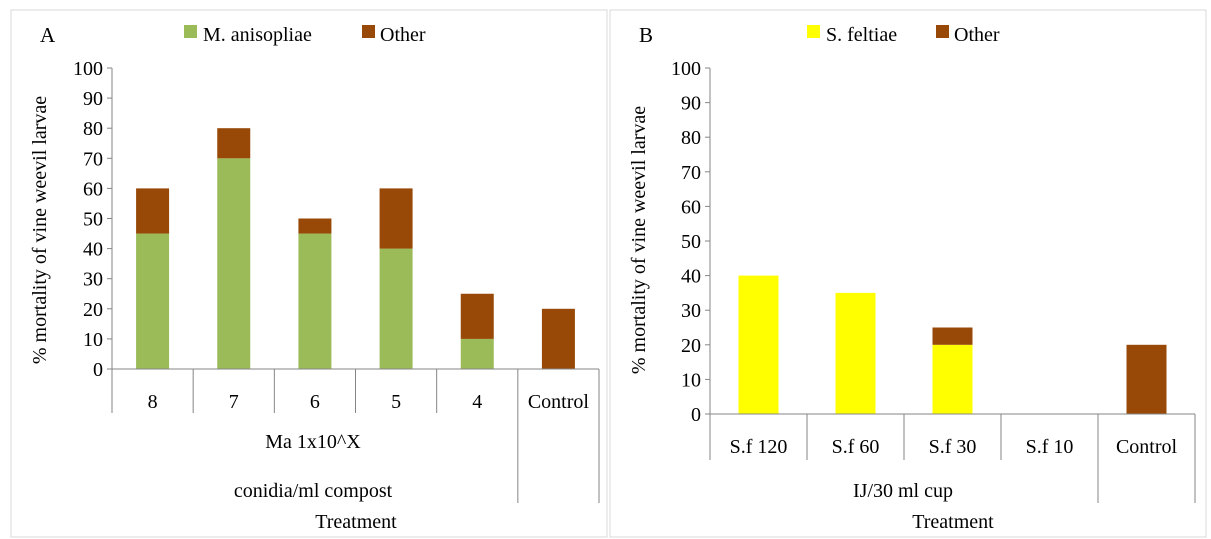  I want to click on panel-b-y-tick-label-100: 100, so click(686, 69).